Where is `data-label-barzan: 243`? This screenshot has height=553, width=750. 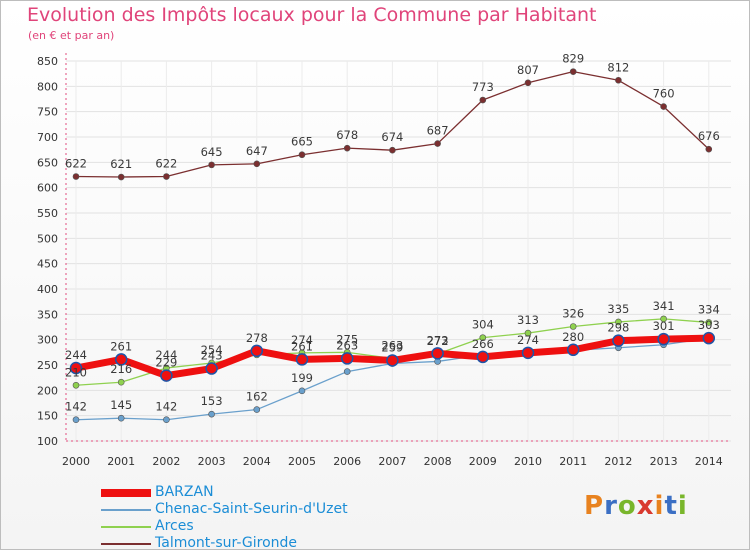 data-label-barzan: 243 is located at coordinates (212, 356).